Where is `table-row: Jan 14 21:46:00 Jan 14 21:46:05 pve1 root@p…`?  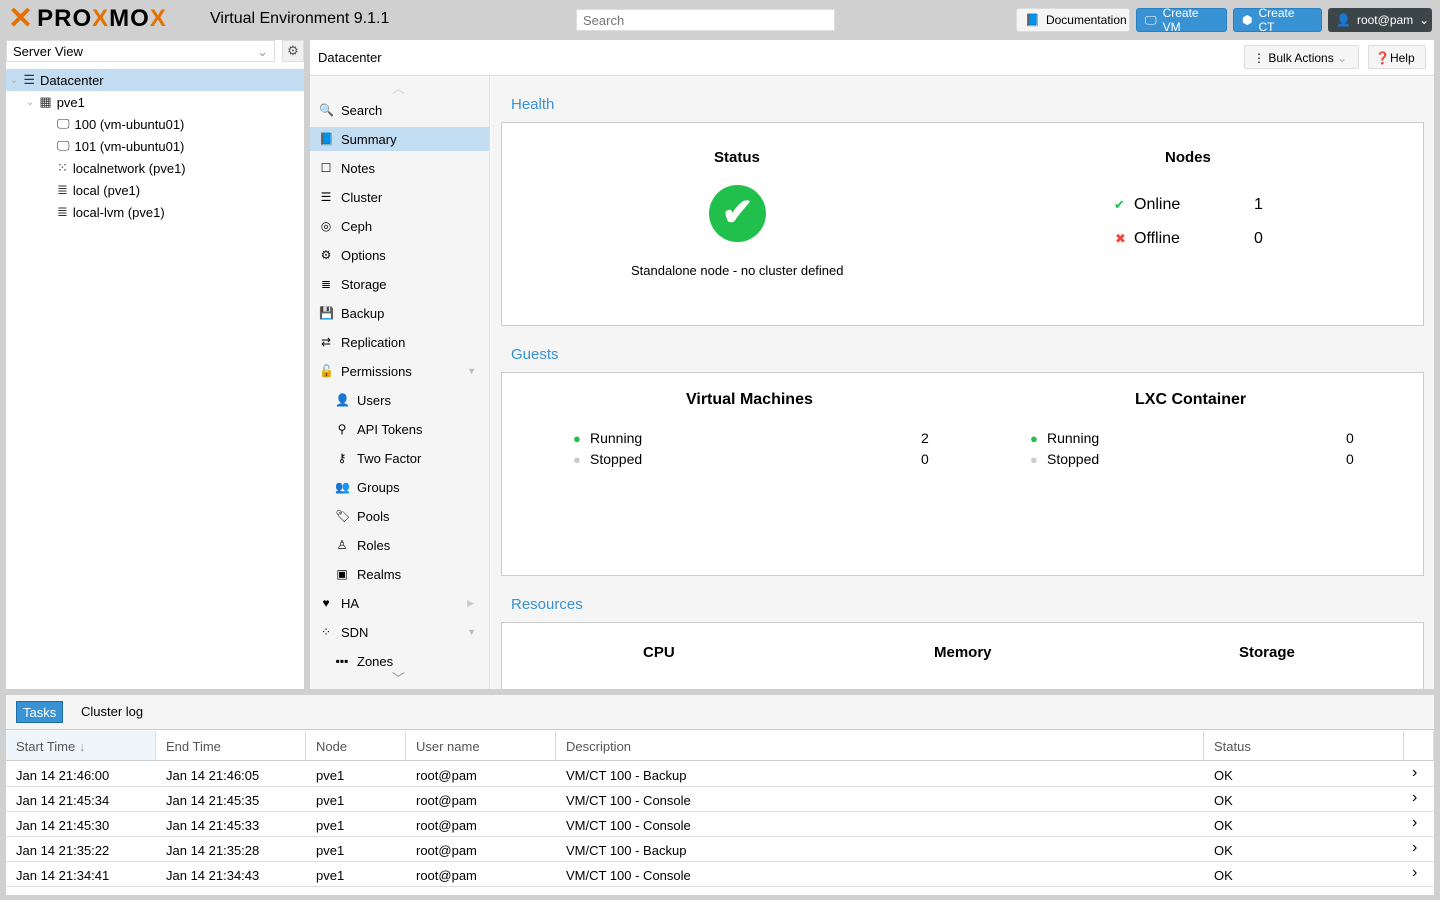
table-row: Jan 14 21:46:00 Jan 14 21:46:05 pve1 root@p… is located at coordinates (720, 774).